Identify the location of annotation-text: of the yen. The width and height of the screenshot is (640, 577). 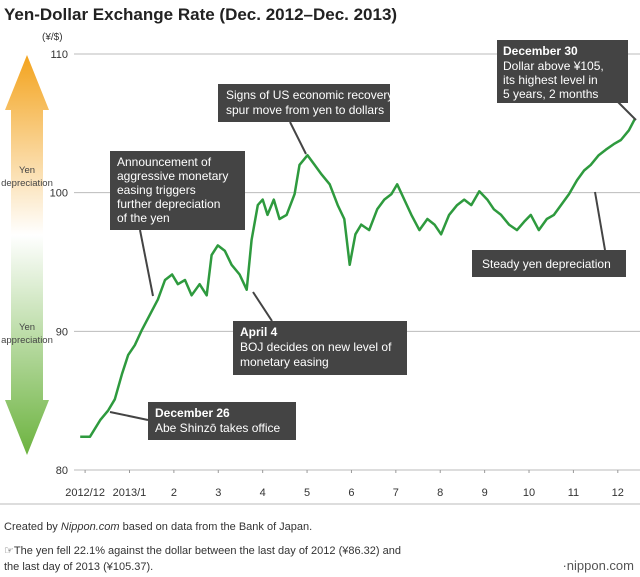
(143, 218).